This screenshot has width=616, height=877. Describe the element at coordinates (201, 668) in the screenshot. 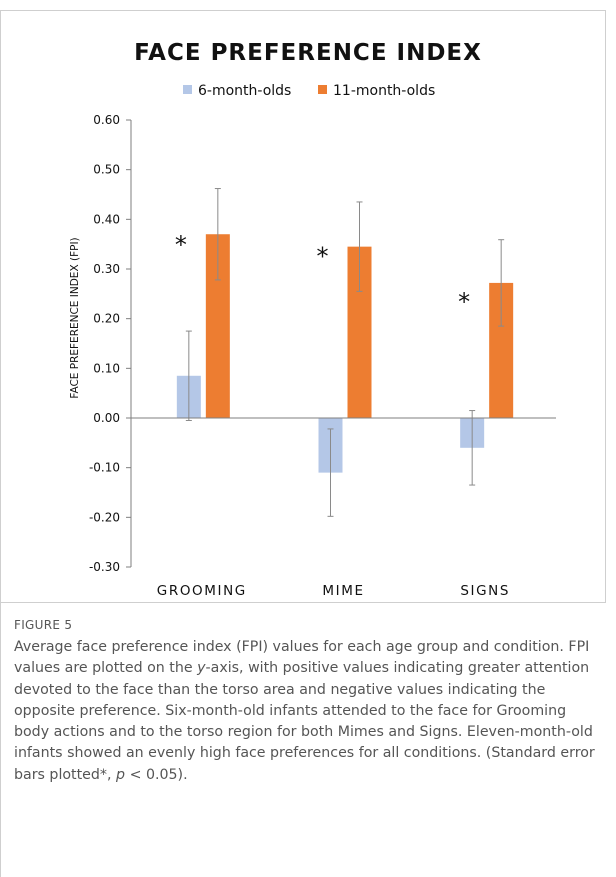

I see `caption-italic-y: y` at that location.